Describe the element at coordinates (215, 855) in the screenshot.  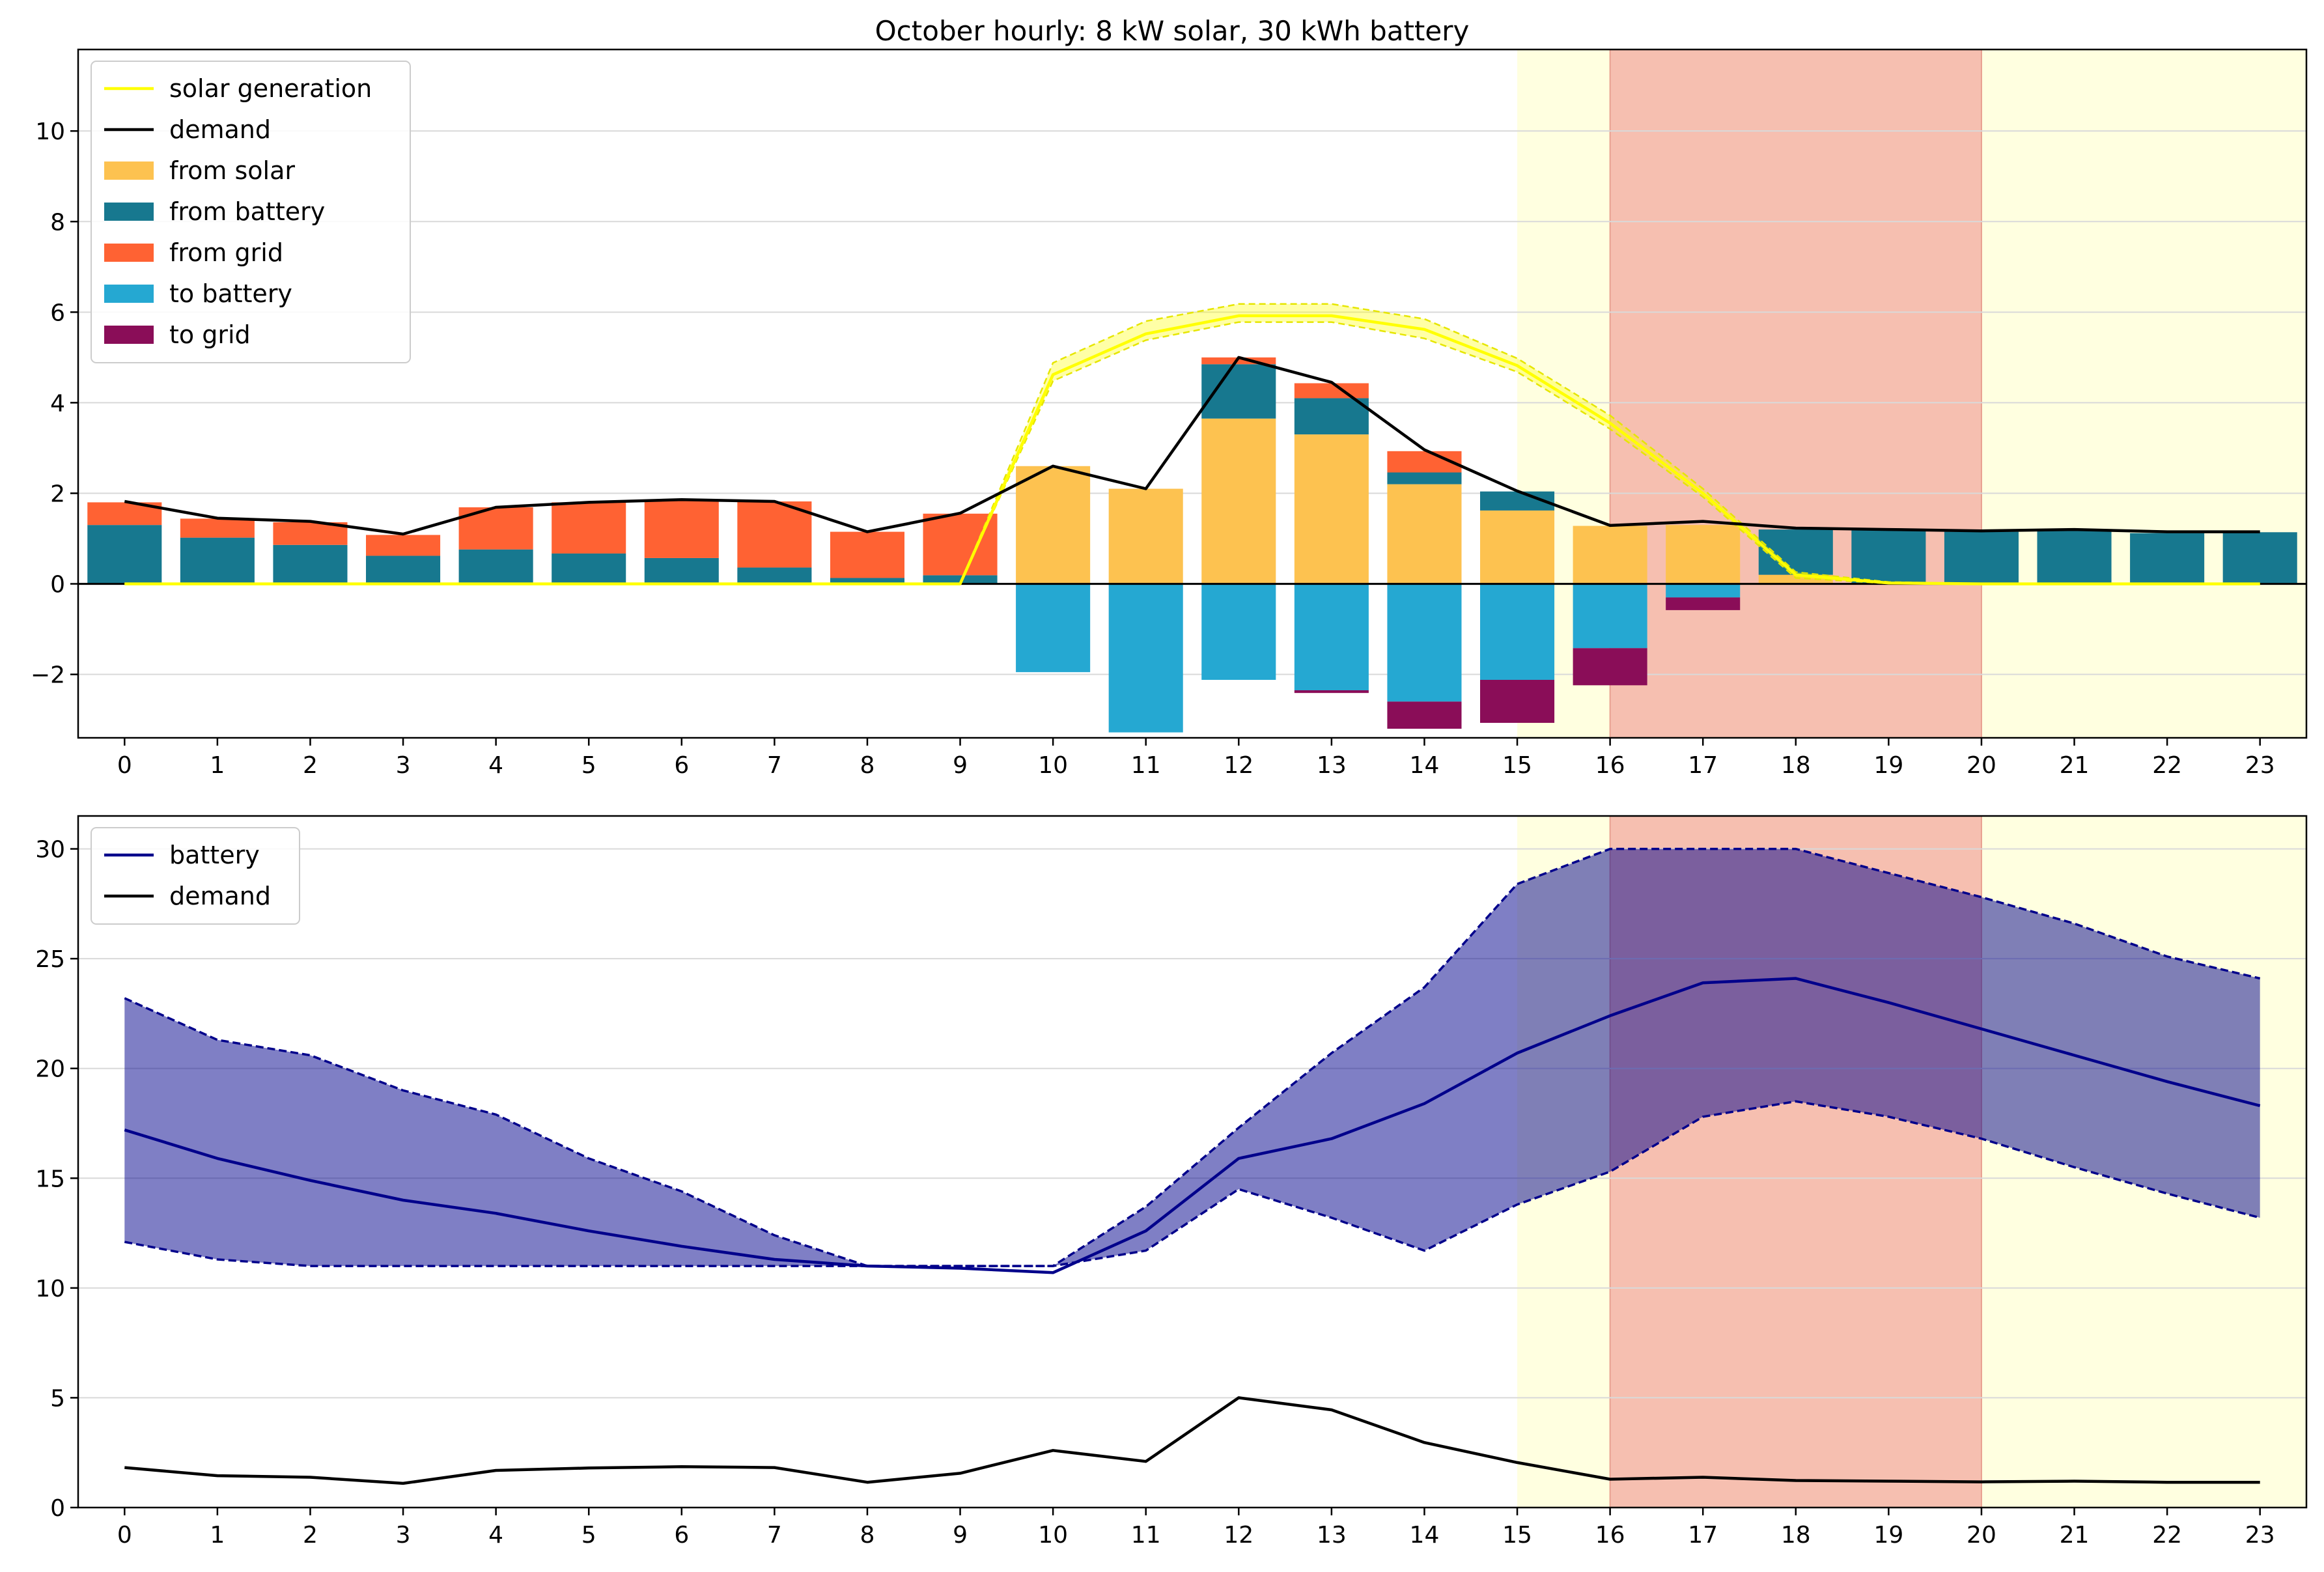
I see `legend-label-battery: battery` at that location.